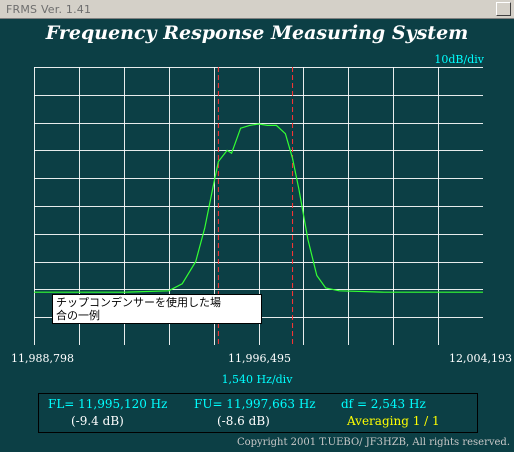 This screenshot has width=514, height=452. Describe the element at coordinates (49, 9) in the screenshot. I see `window-title: FRMS Ver. 1.41` at that location.